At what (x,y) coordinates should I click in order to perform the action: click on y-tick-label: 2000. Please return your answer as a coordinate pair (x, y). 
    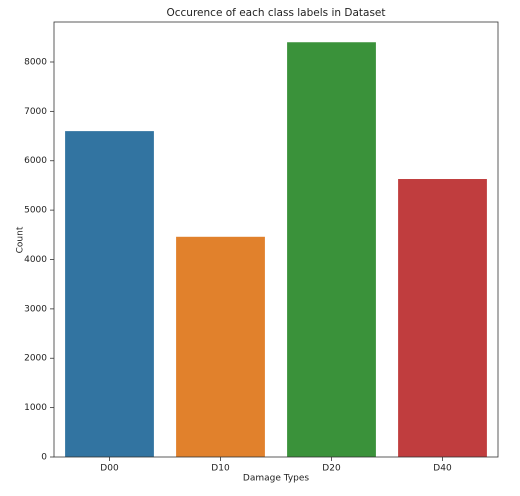
    Looking at the image, I should click on (35, 359).